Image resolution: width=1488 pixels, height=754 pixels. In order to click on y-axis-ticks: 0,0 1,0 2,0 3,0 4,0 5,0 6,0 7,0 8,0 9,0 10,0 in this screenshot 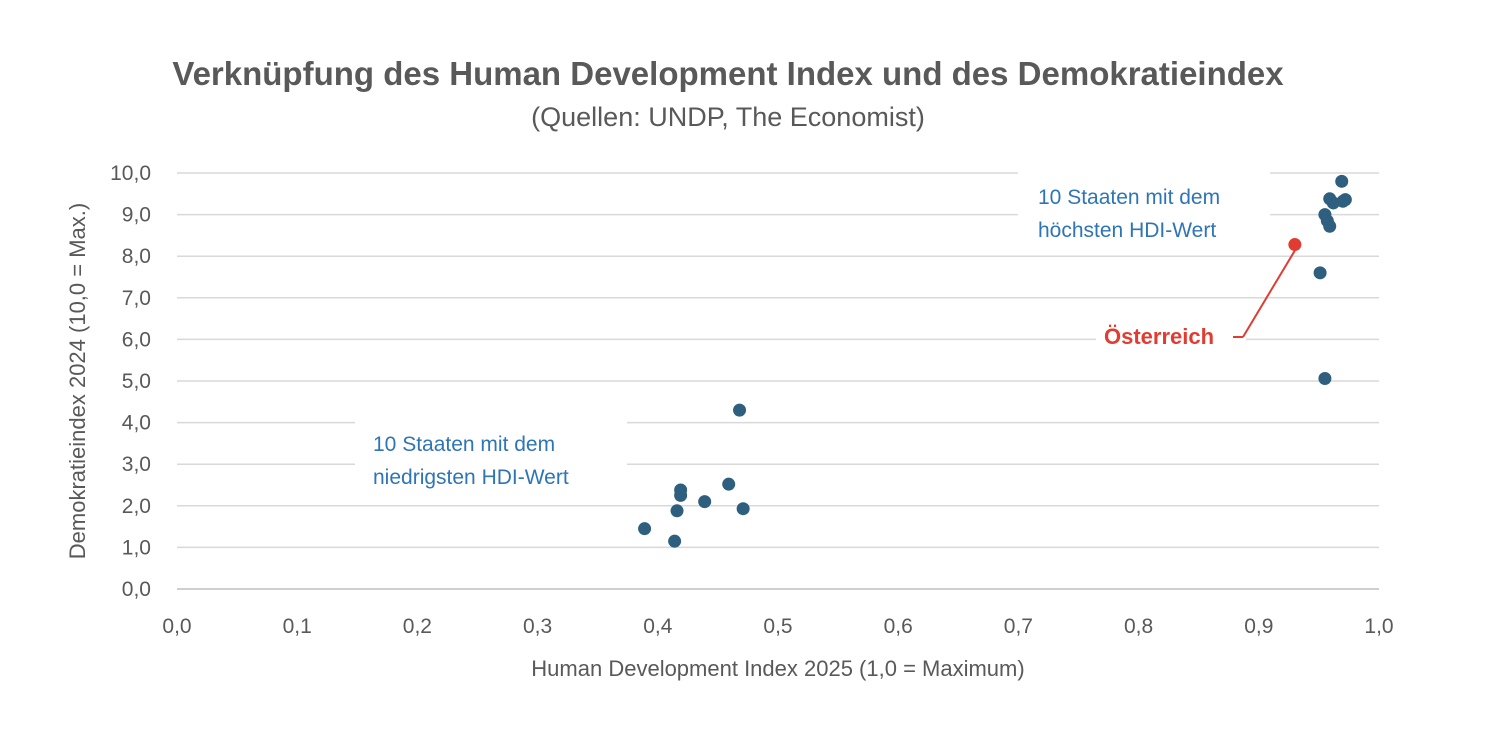, I will do `click(130, 381)`.